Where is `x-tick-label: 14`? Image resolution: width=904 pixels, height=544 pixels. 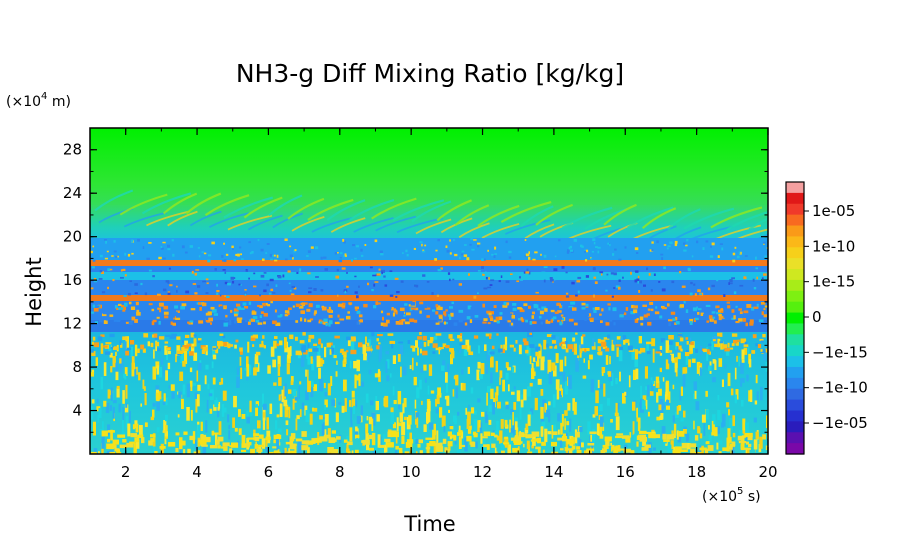
x-tick-label: 14 is located at coordinates (553, 472).